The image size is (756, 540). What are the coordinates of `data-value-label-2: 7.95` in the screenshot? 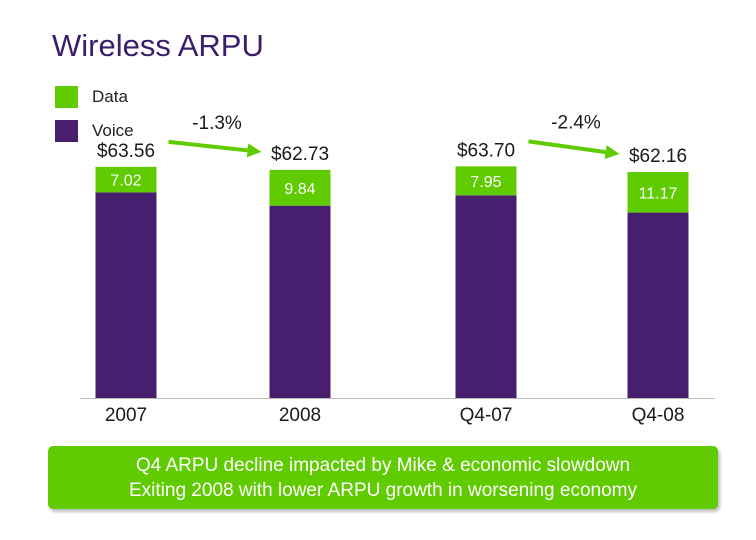 It's located at (485, 182).